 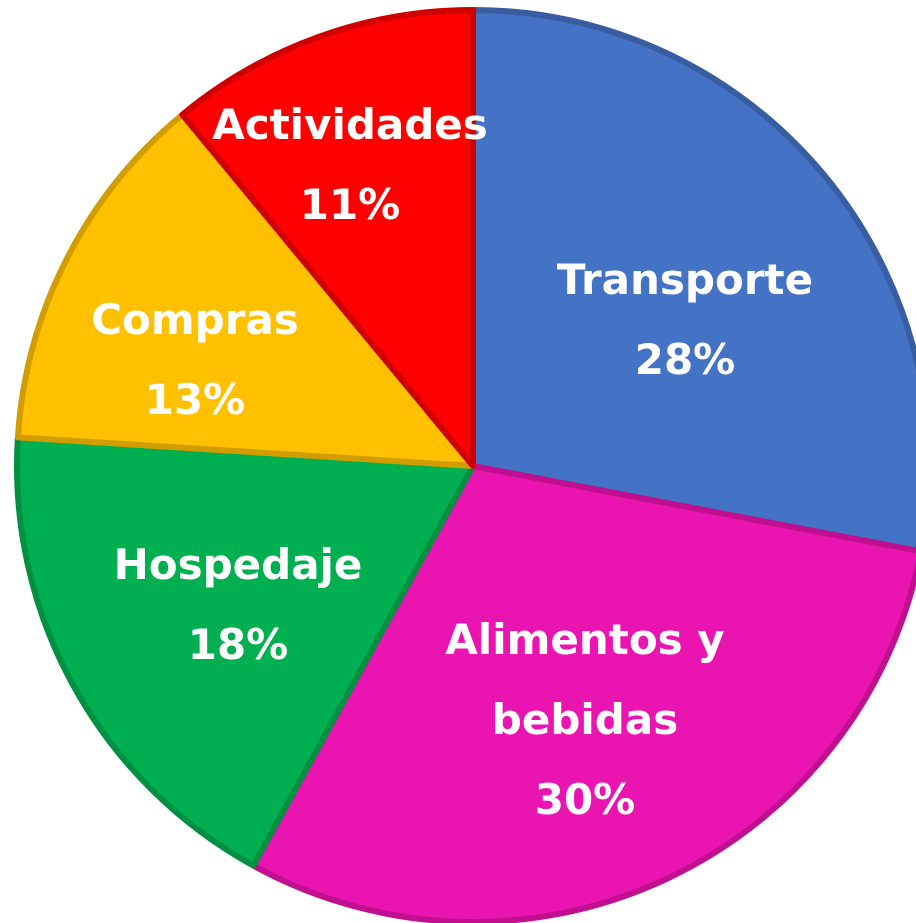 I want to click on slice-label: Compras 13%, so click(x=195, y=360).